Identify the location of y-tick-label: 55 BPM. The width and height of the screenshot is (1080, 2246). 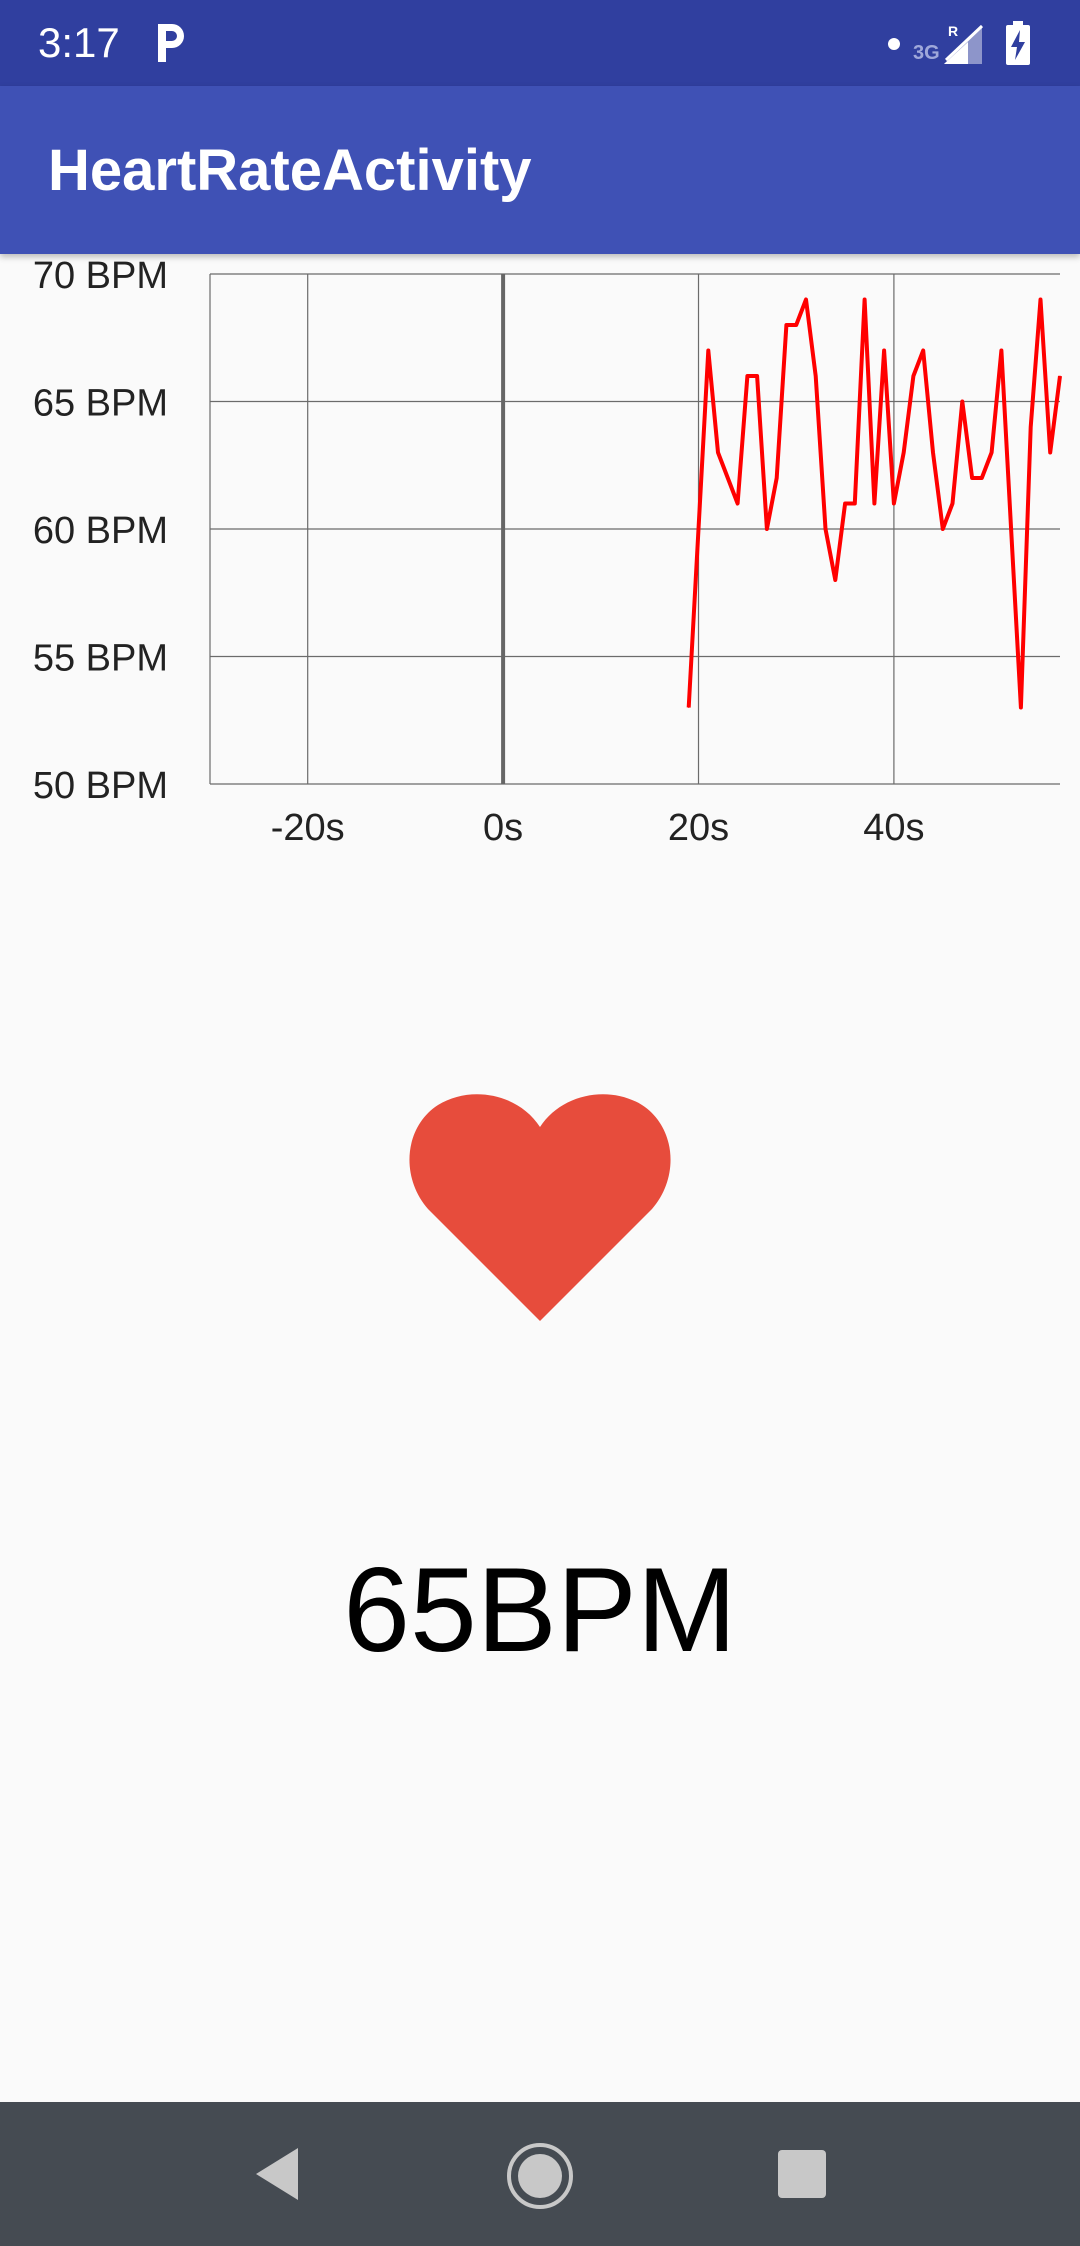
(100, 659).